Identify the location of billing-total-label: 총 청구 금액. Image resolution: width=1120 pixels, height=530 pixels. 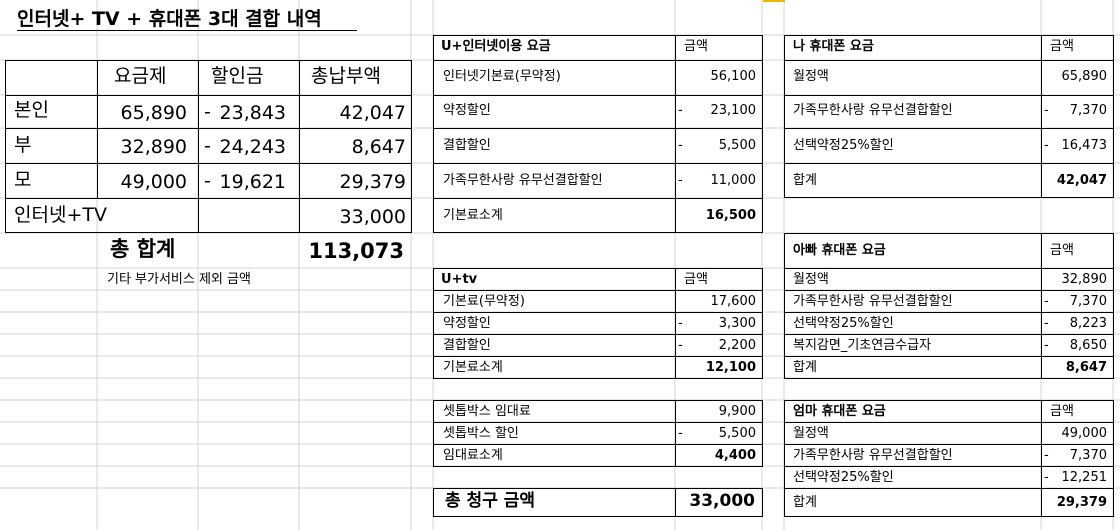
(490, 501).